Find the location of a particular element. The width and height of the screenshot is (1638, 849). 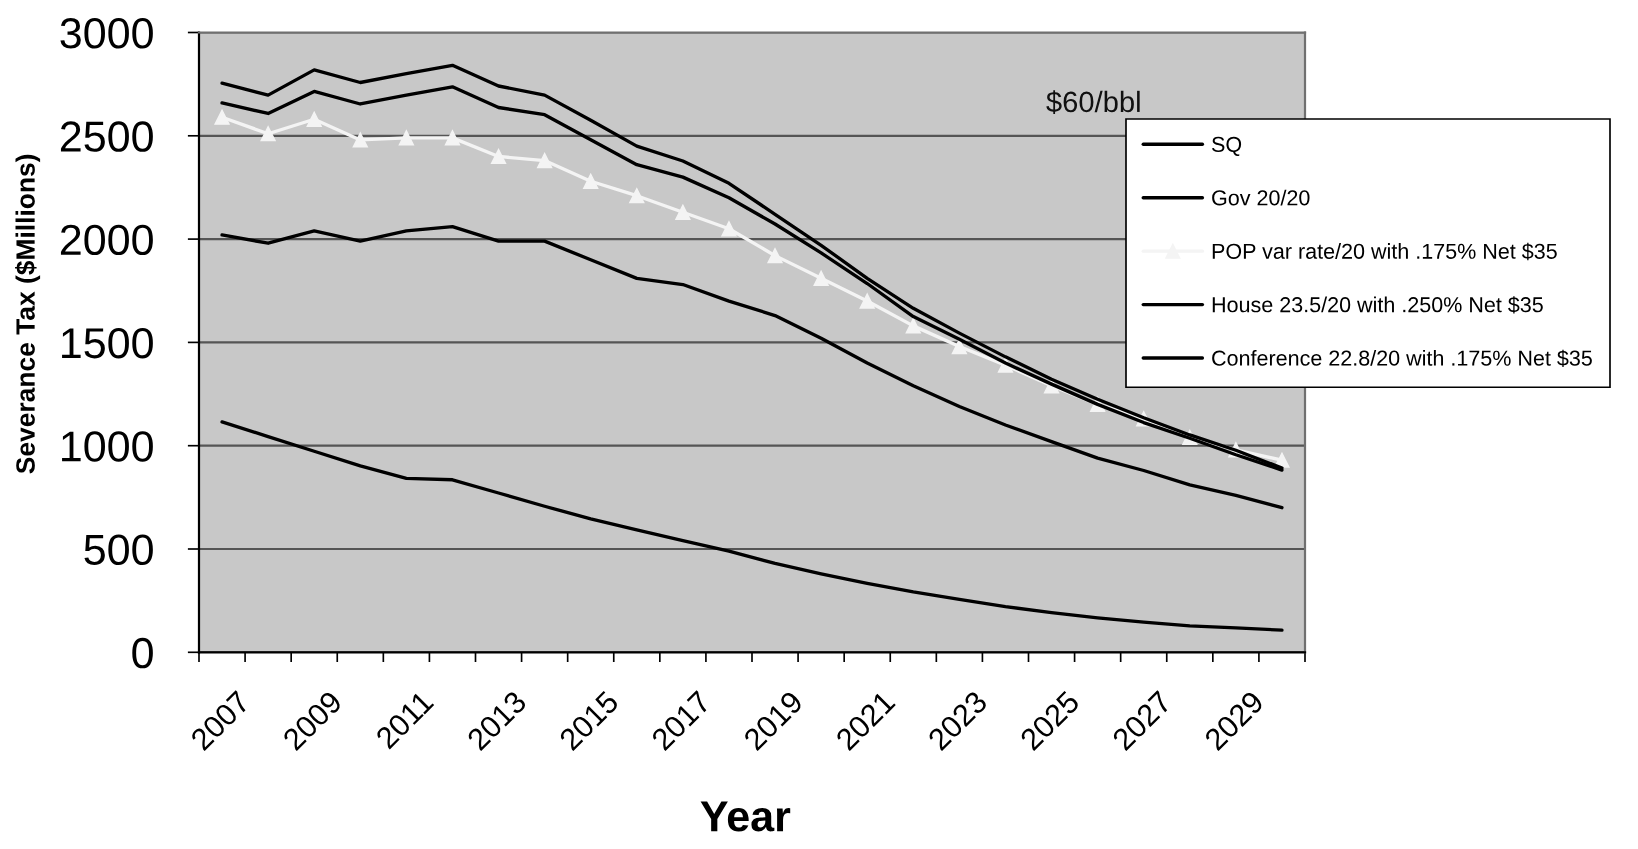

y-tick-label: 2000 is located at coordinates (106, 240).